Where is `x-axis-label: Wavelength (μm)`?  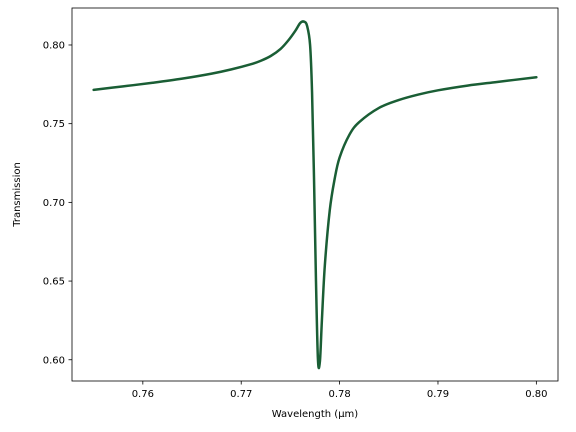 x-axis-label: Wavelength (μm) is located at coordinates (315, 414).